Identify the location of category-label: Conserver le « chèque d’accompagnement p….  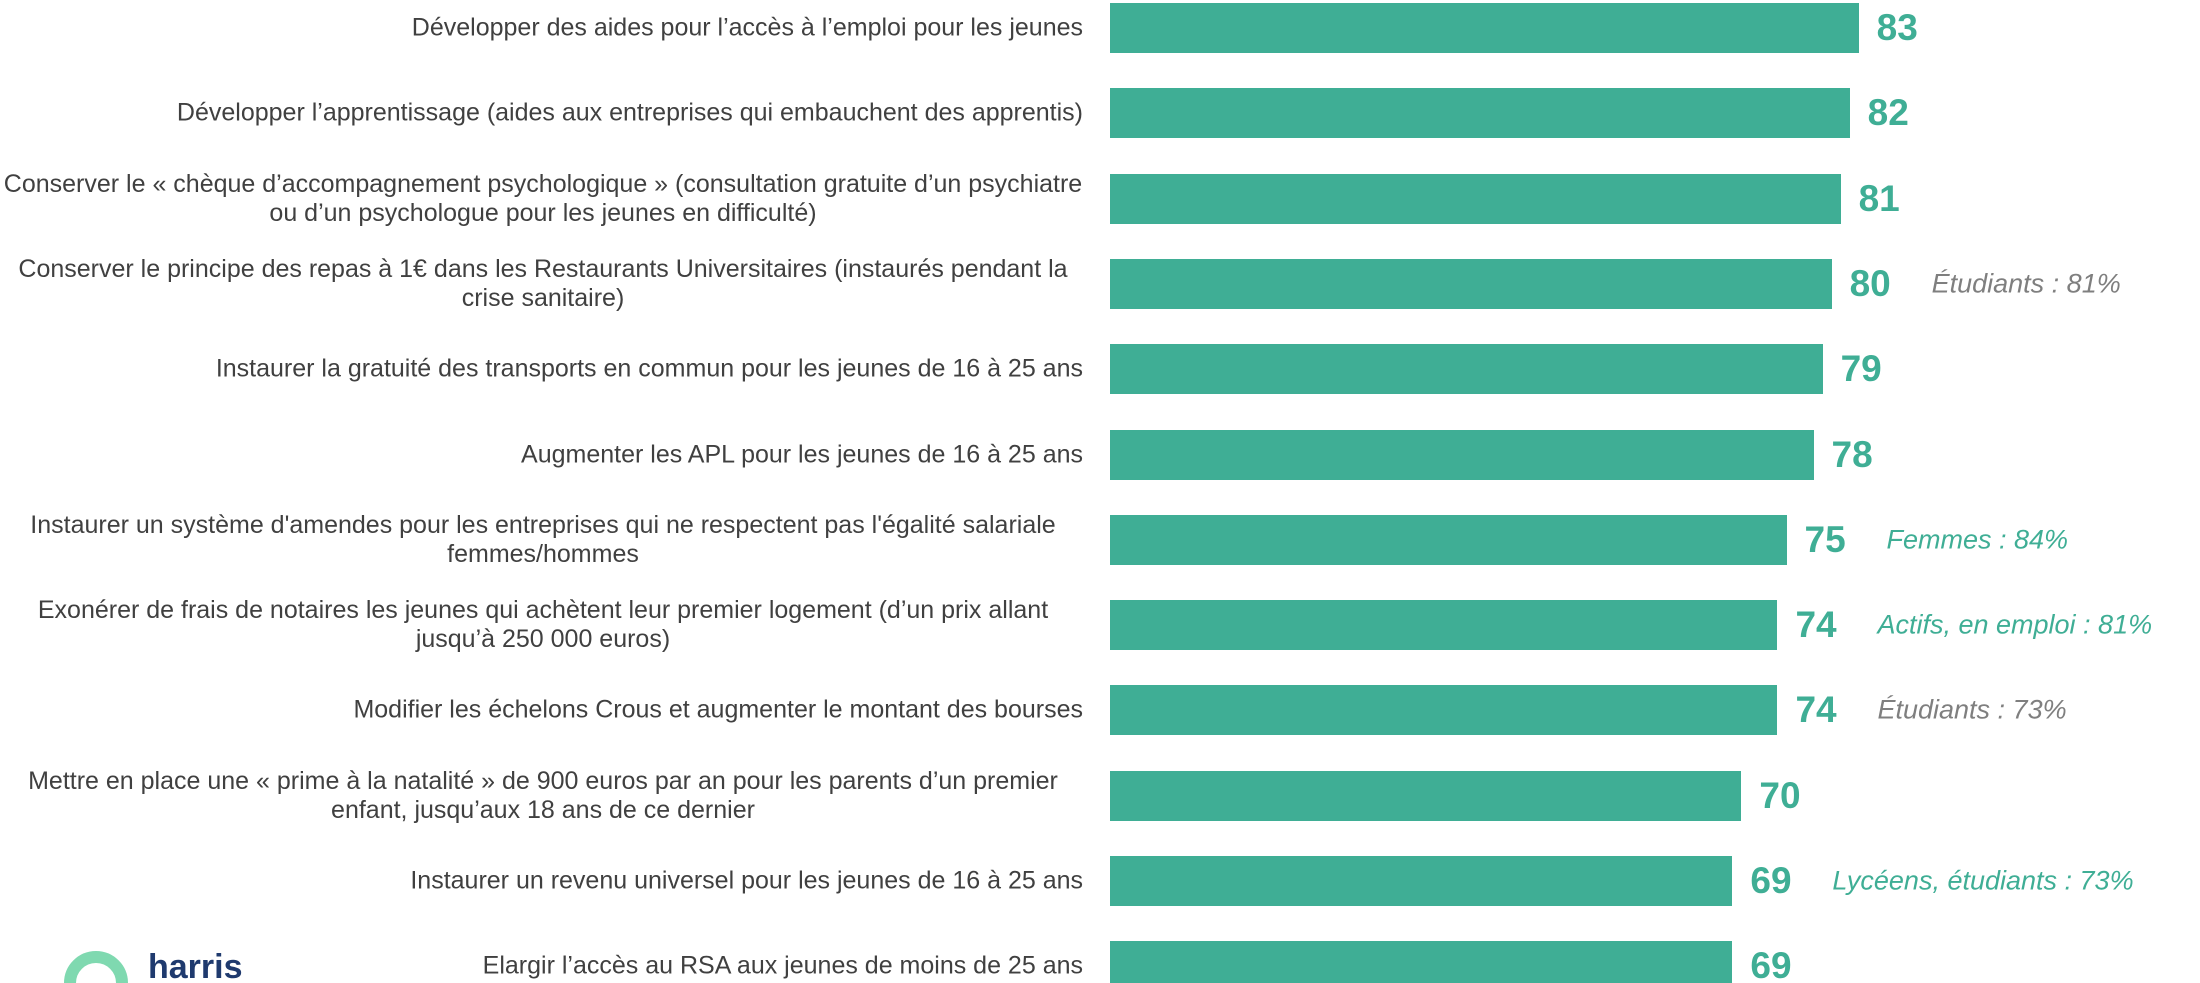
(543, 198).